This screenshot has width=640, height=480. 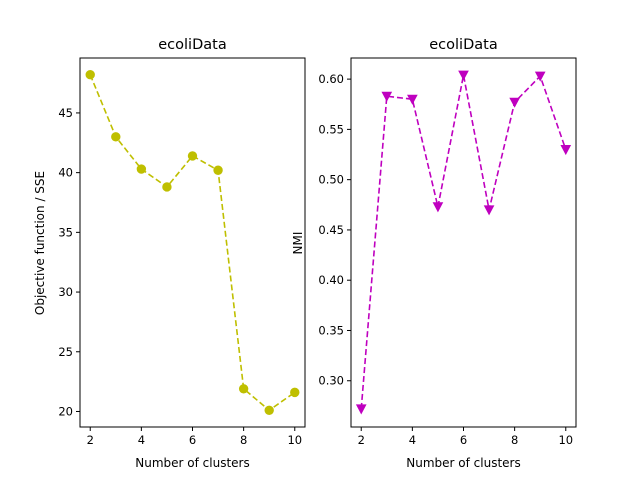 I want to click on y-tick-label: 25, so click(x=65, y=352).